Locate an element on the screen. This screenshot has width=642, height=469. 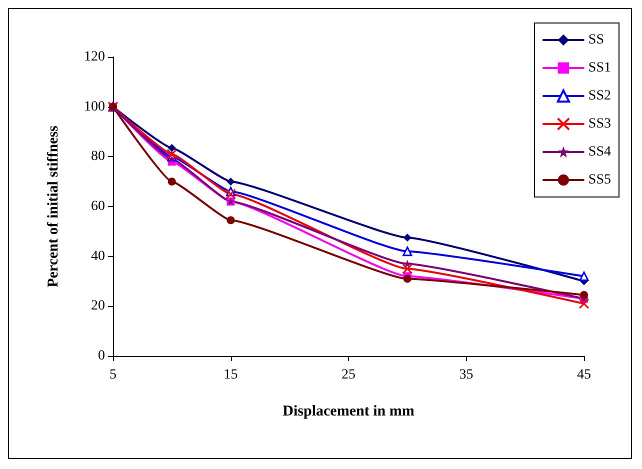
y-axis-title: Percent of initial stiffness is located at coordinates (54, 206).